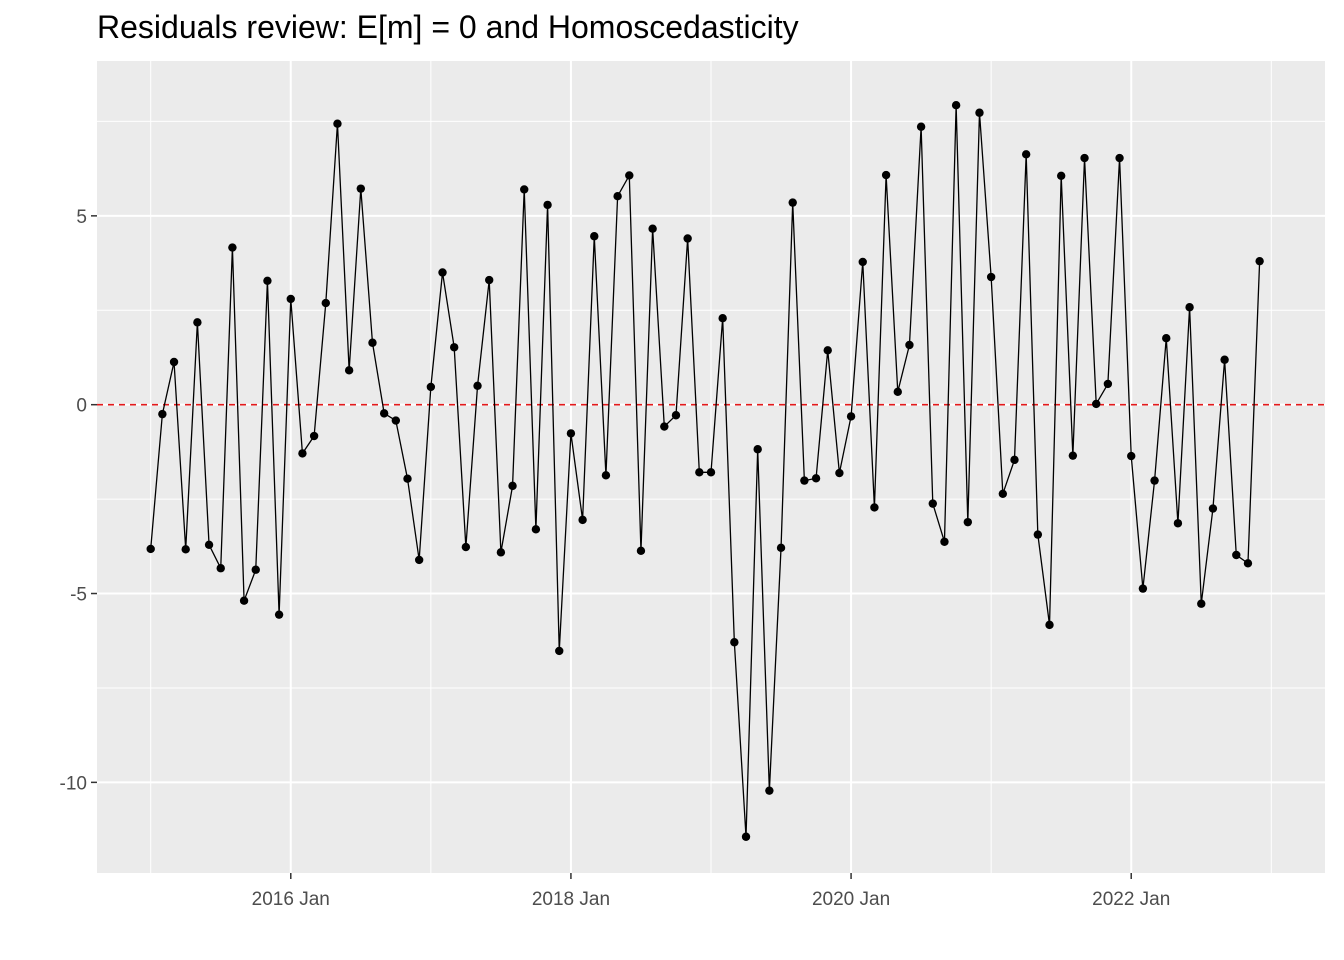 Image resolution: width=1344 pixels, height=960 pixels. I want to click on y-tick-label: -5, so click(78, 595).